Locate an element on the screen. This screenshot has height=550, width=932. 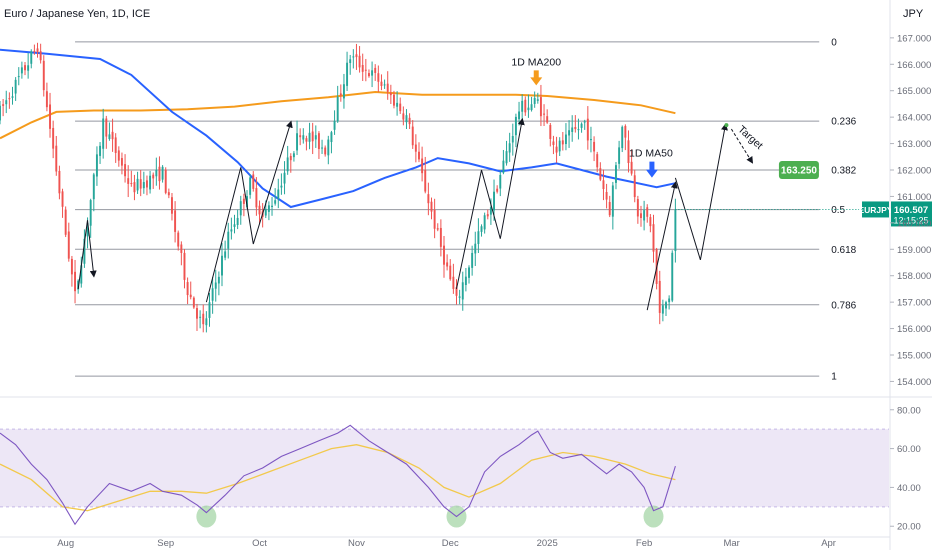
ma50-arrow-icon is located at coordinates (651, 169).